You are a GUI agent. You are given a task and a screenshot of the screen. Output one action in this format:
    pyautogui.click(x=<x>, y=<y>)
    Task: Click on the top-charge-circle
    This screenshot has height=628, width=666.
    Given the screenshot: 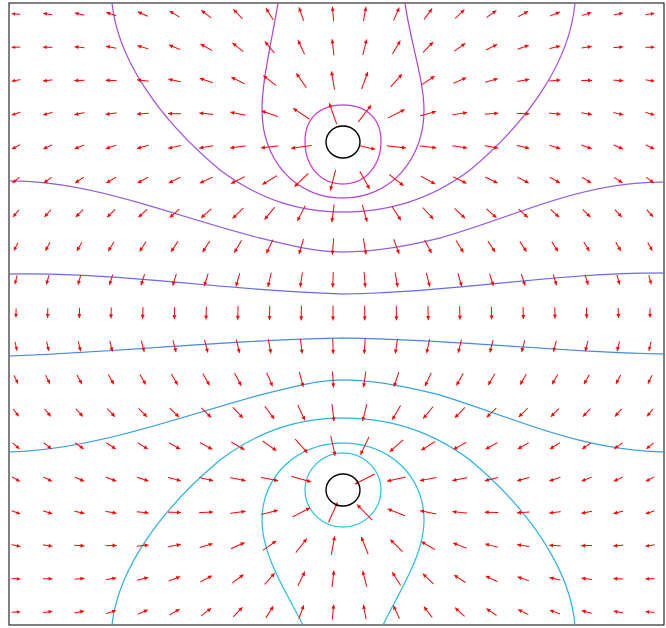 What is the action you would take?
    pyautogui.click(x=343, y=142)
    